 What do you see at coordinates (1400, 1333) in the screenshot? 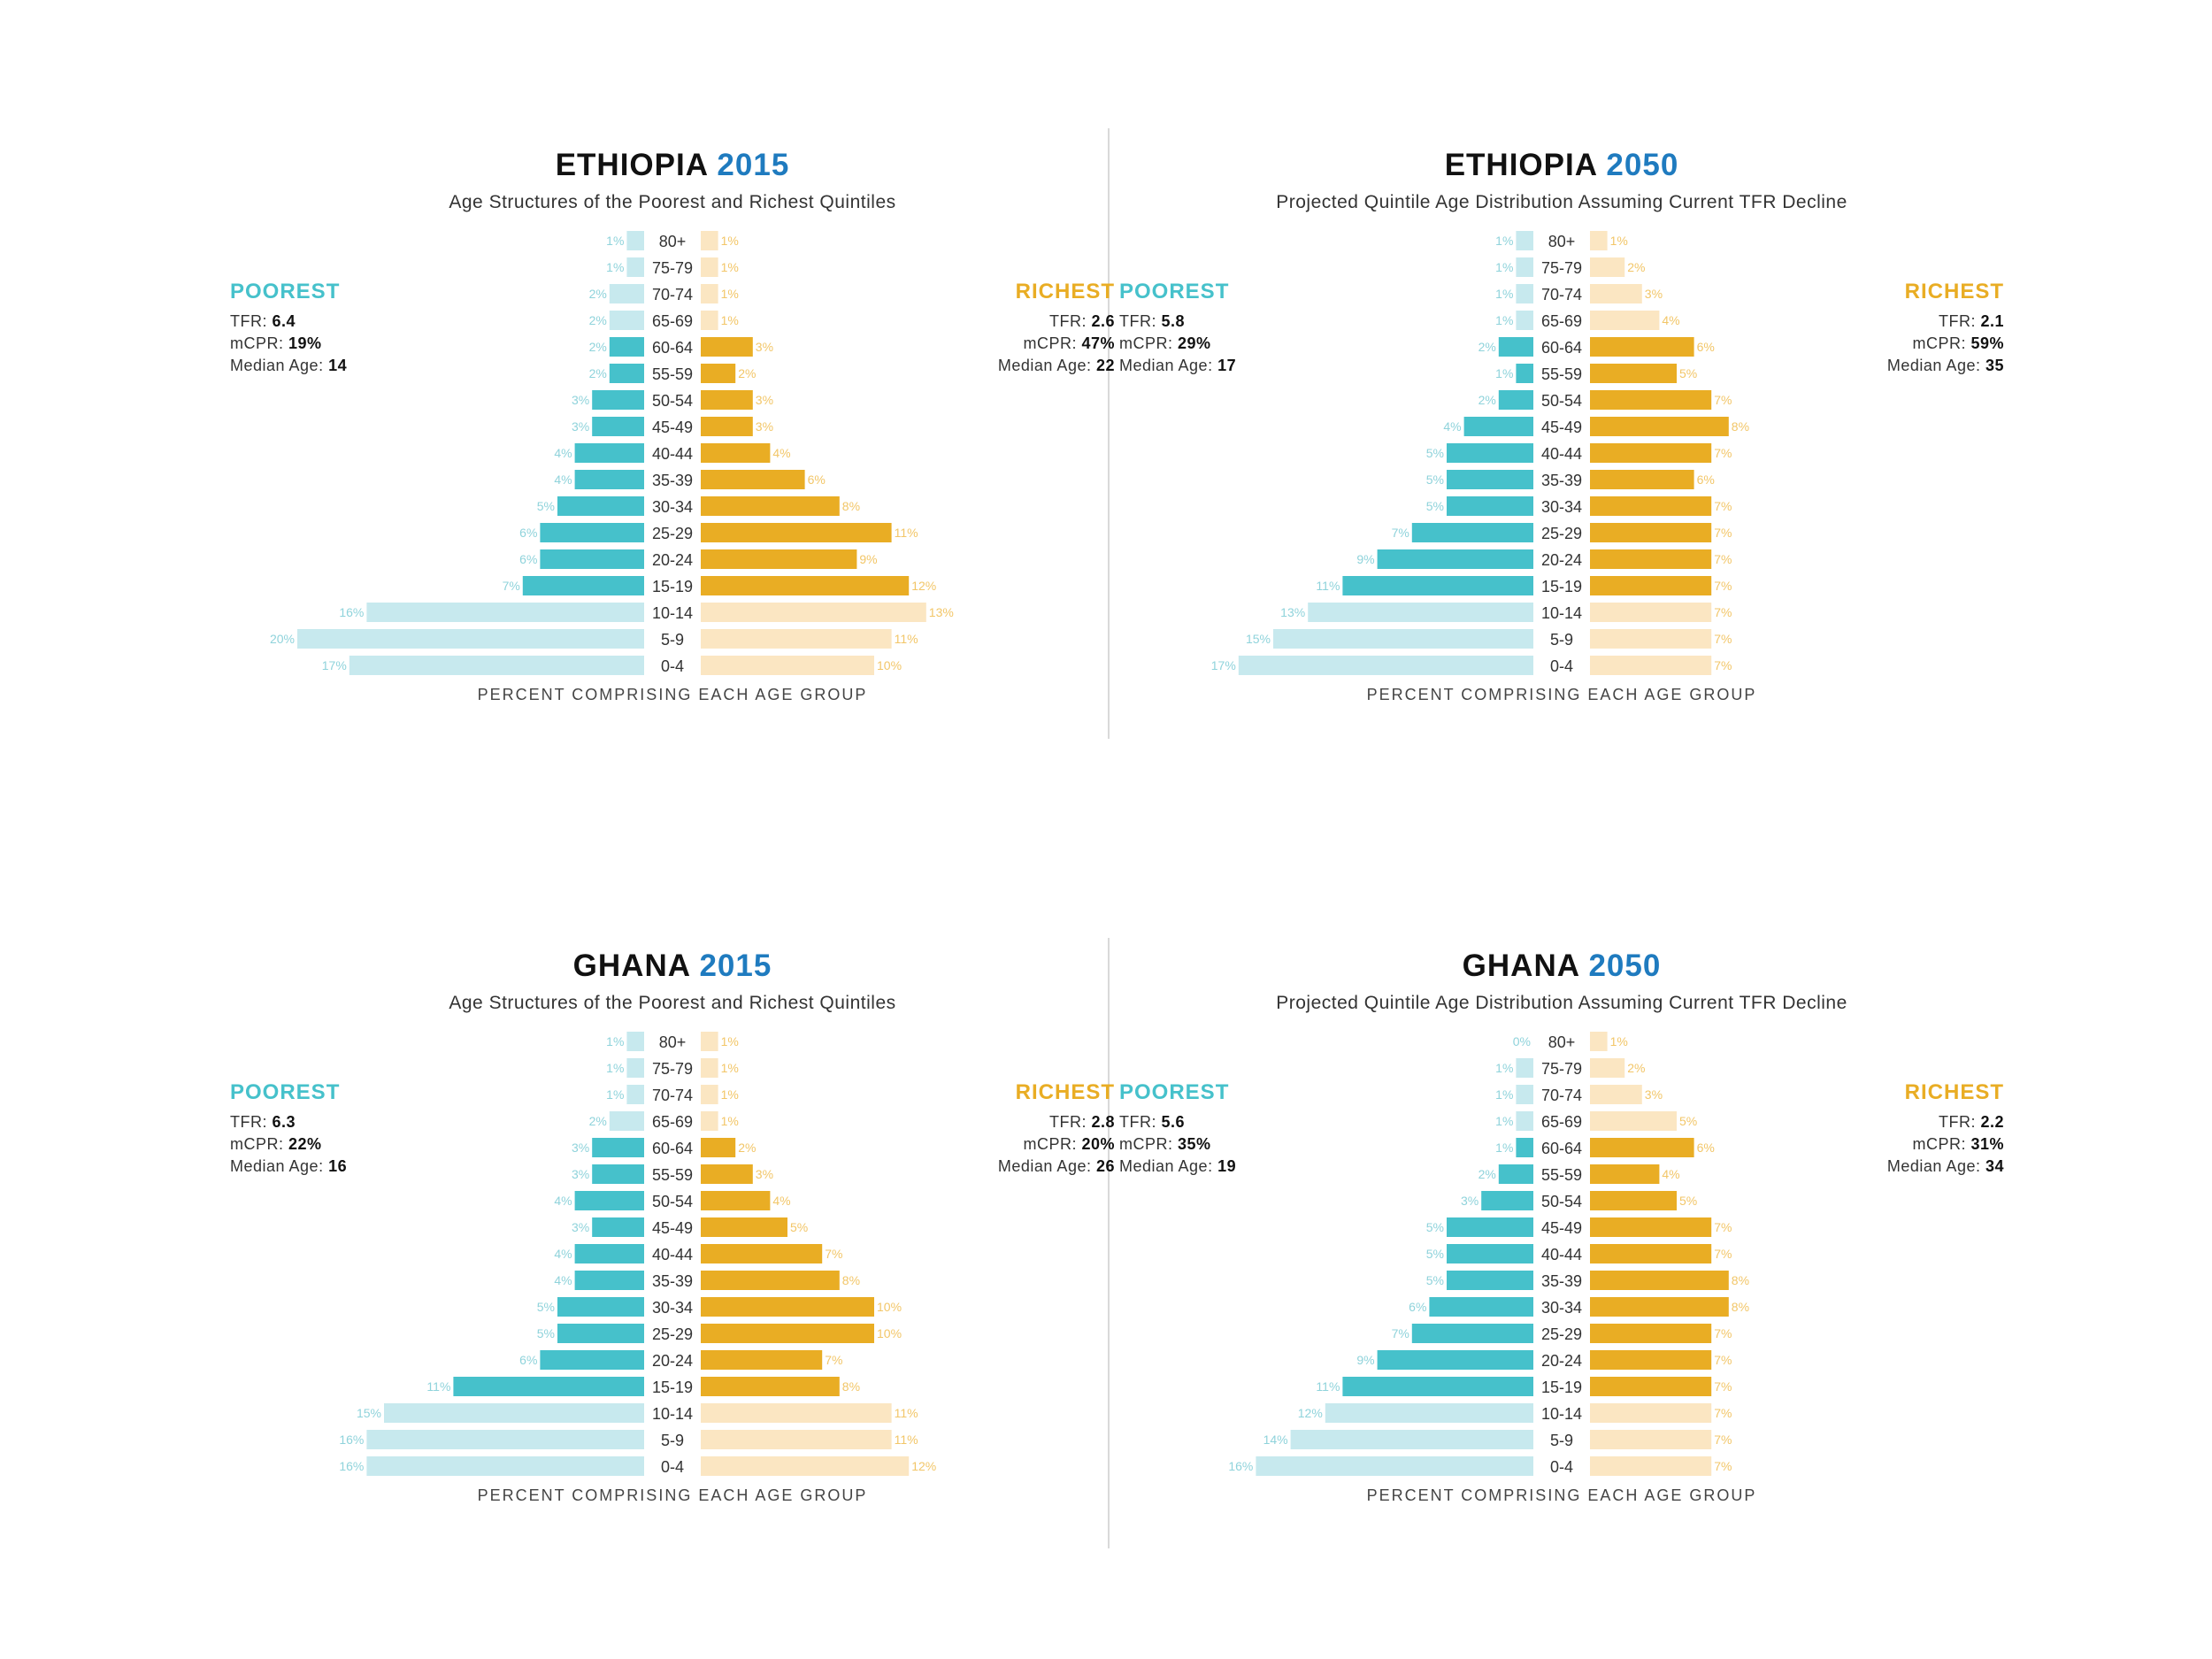
I see `data-label-poorest-25-29: 7%` at bounding box center [1400, 1333].